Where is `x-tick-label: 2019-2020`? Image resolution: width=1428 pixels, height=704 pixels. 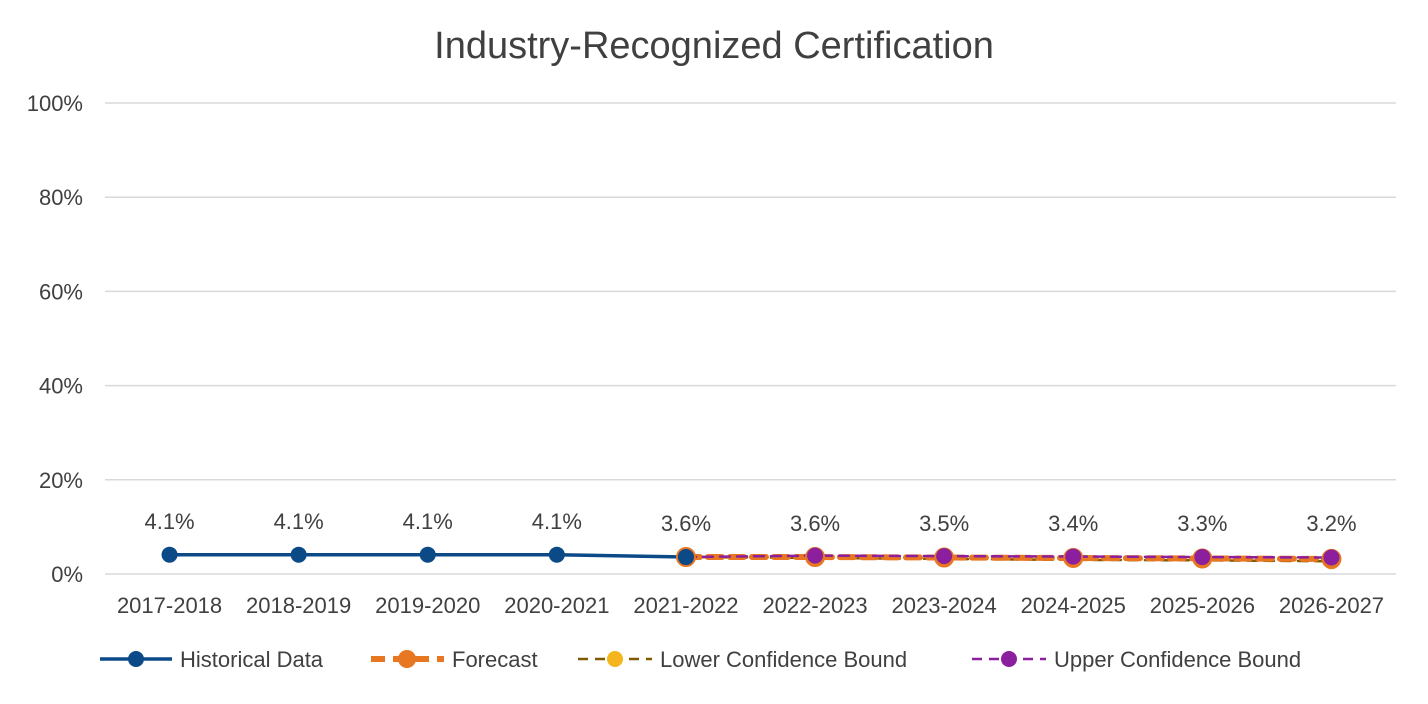
x-tick-label: 2019-2020 is located at coordinates (427, 605).